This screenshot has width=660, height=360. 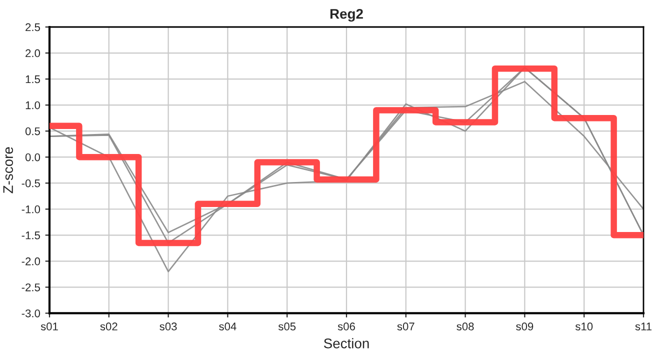 I want to click on y-tick-label: 1.0, so click(x=33, y=105).